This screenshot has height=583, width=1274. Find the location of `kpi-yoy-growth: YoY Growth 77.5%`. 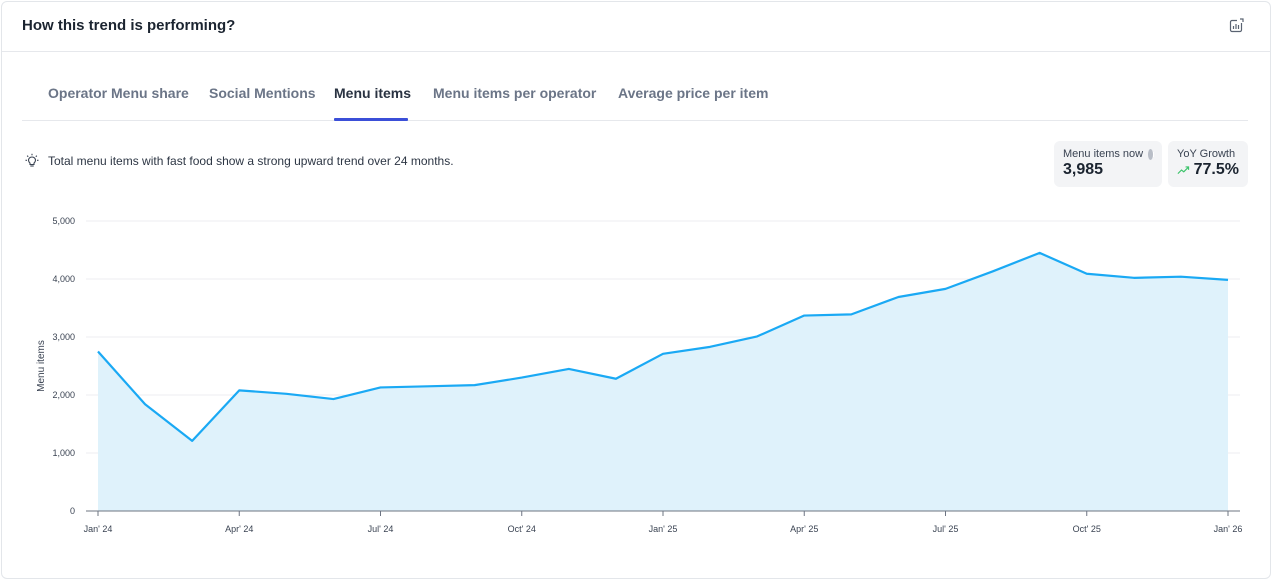

kpi-yoy-growth: YoY Growth 77.5% is located at coordinates (1208, 164).